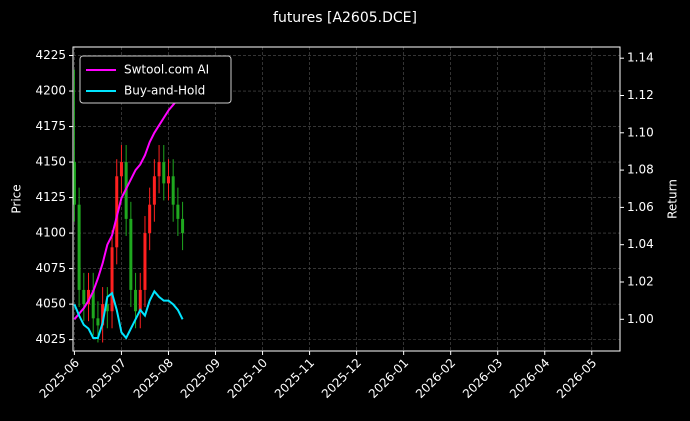 This screenshot has width=690, height=421. I want to click on legend-label: Buy-and-Hold, so click(164, 91).